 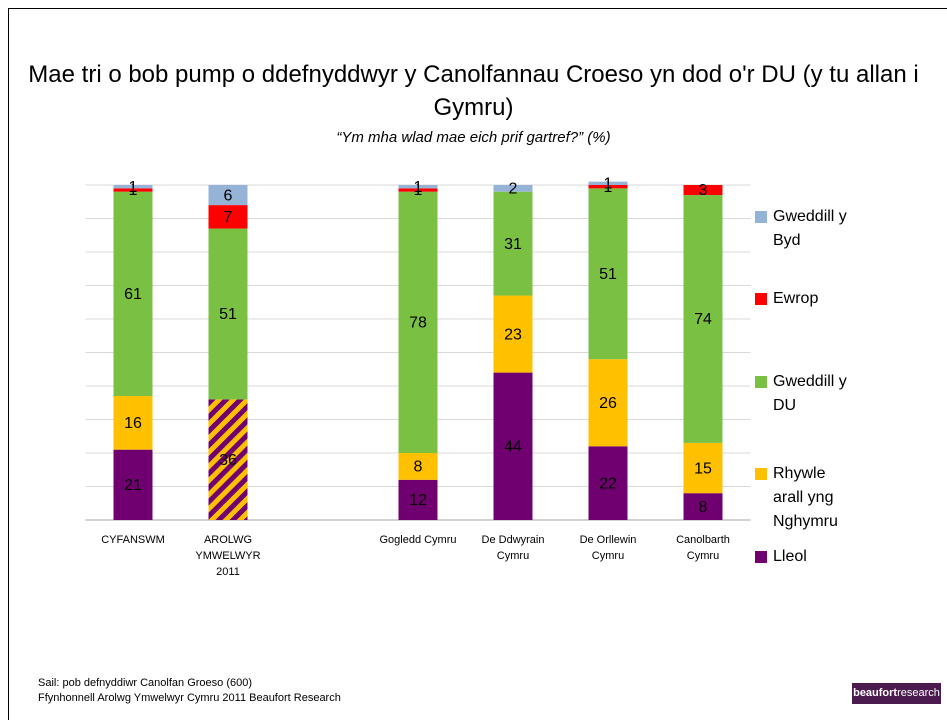 I want to click on value-label: 16, so click(x=133, y=423).